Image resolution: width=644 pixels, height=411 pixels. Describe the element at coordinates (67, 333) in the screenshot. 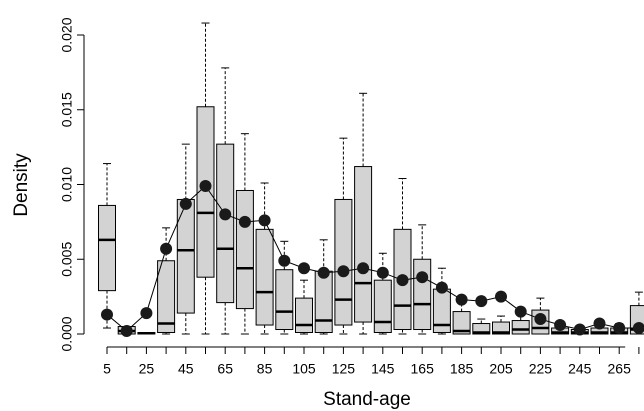

I see `y-tick-label: 0.000` at that location.